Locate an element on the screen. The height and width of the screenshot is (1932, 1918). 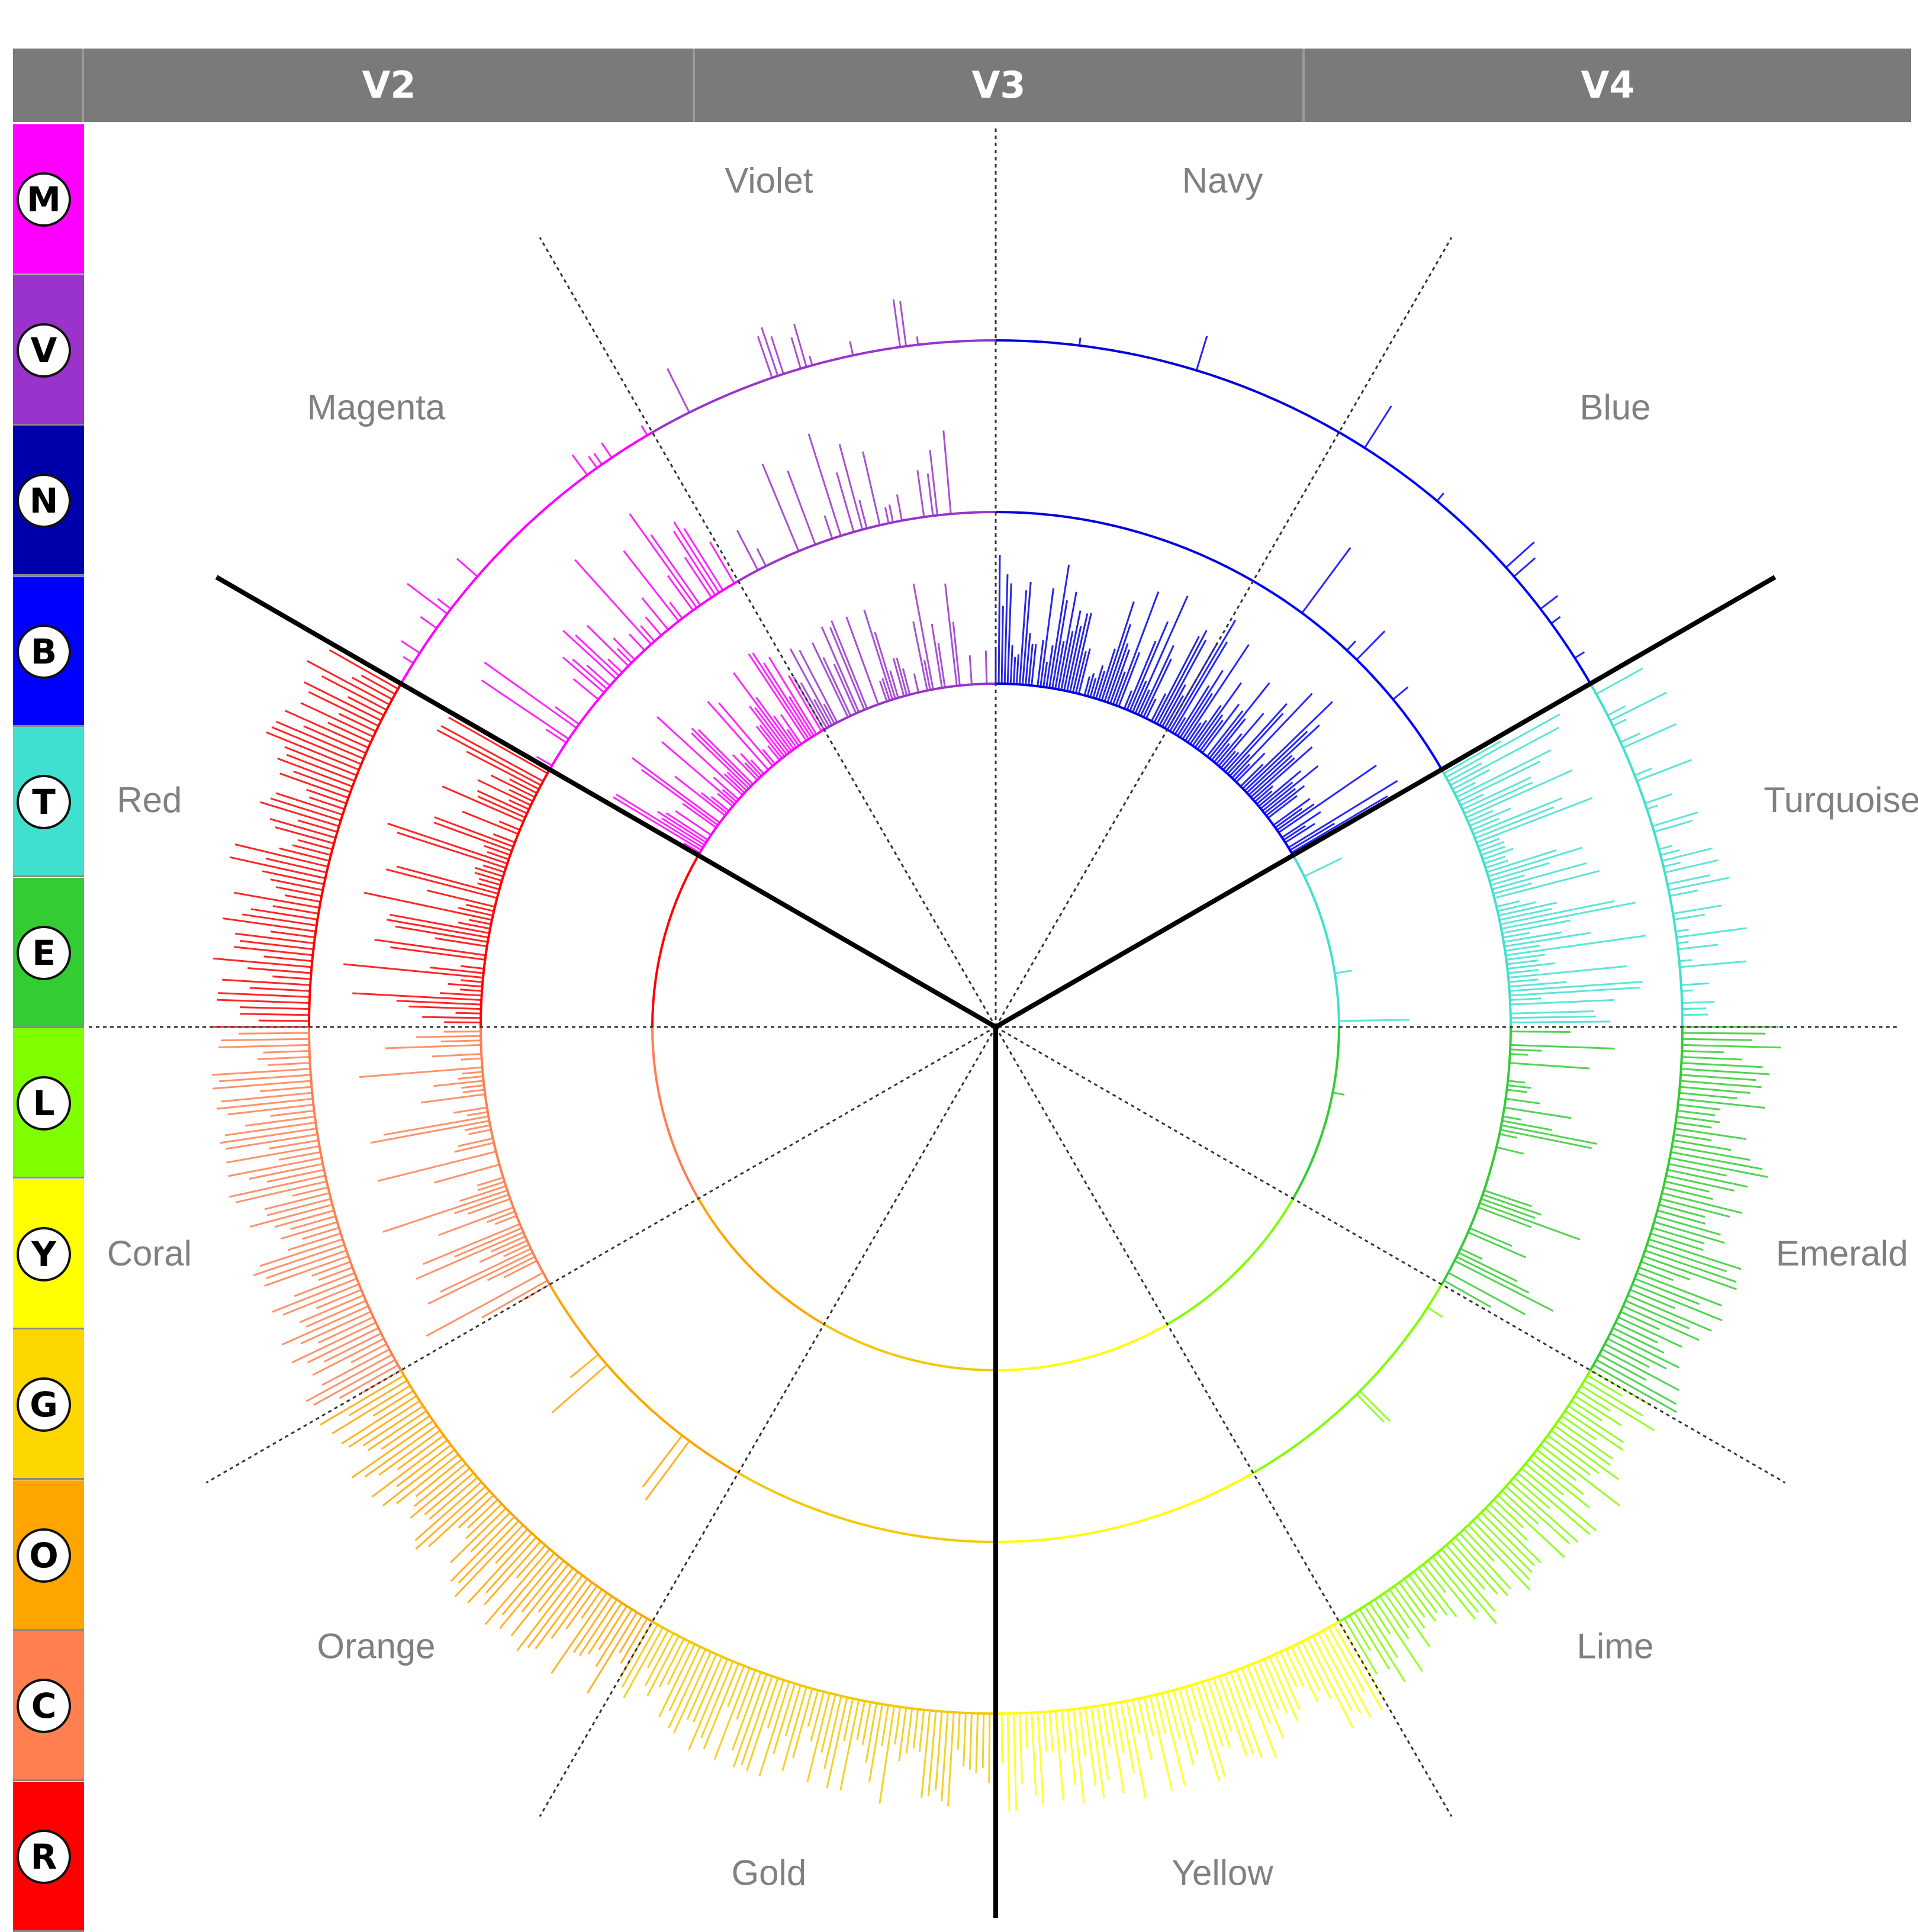
header-column-v3: V3 is located at coordinates (1000, 85).